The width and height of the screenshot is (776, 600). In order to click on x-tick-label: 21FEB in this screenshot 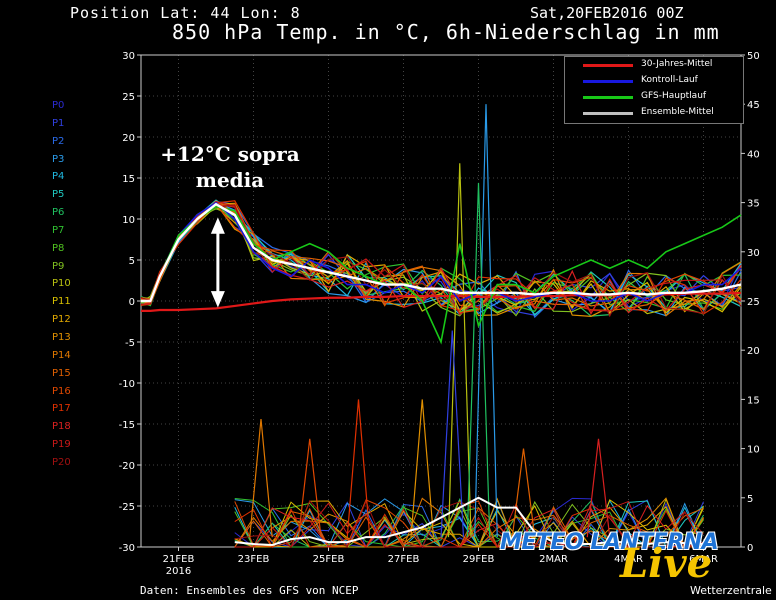, I will do `click(179, 559)`.